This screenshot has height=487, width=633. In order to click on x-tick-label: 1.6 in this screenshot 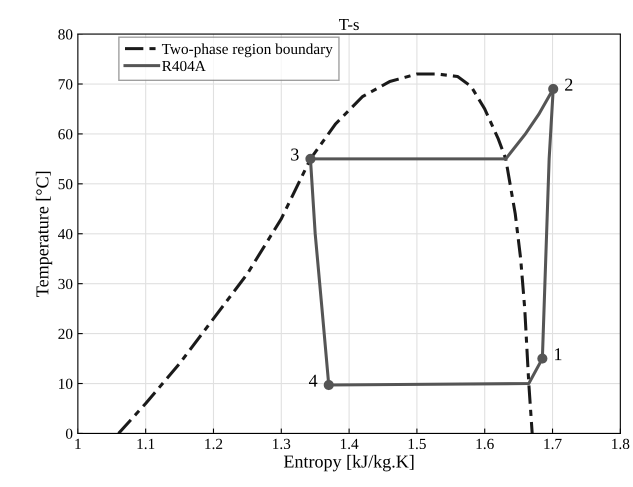, I will do `click(485, 444)`.